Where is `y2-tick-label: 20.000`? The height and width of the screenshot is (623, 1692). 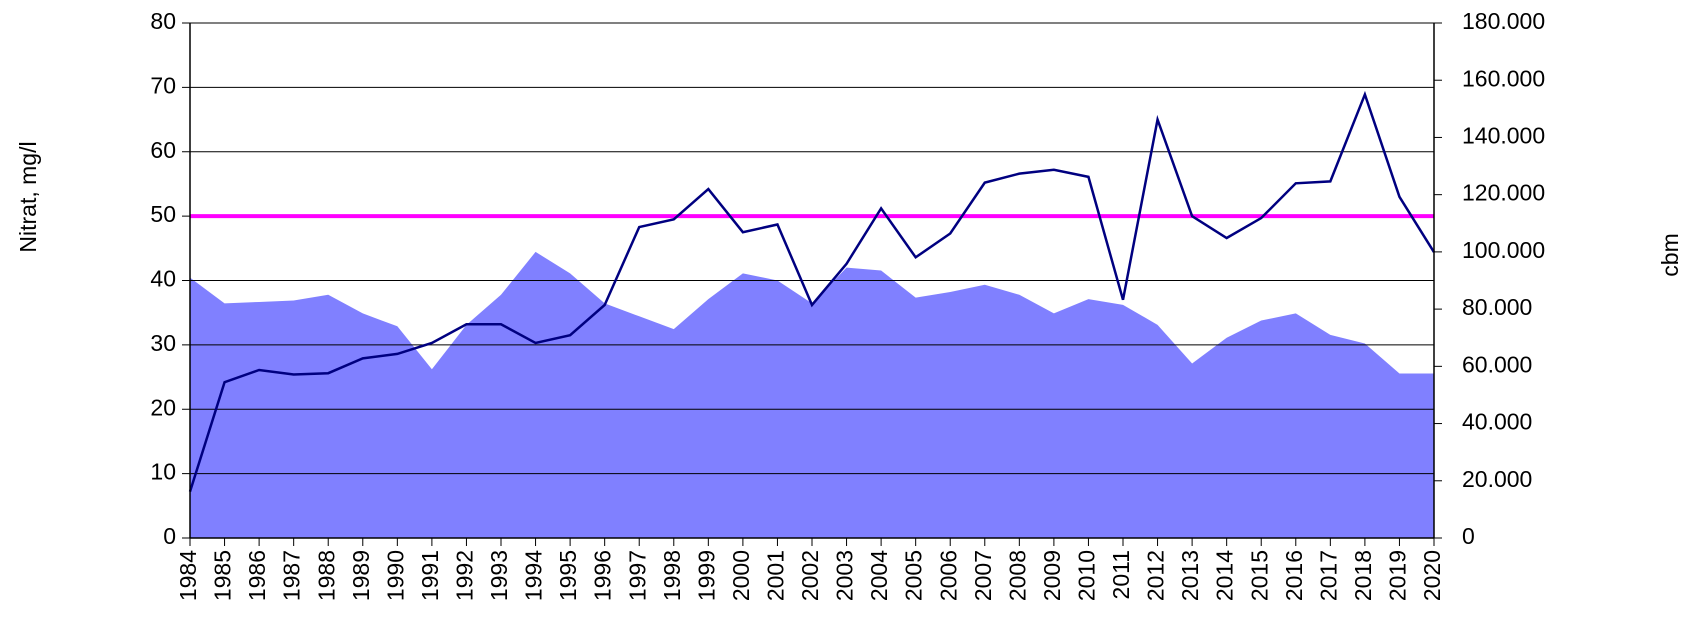
y2-tick-label: 20.000 is located at coordinates (1497, 479).